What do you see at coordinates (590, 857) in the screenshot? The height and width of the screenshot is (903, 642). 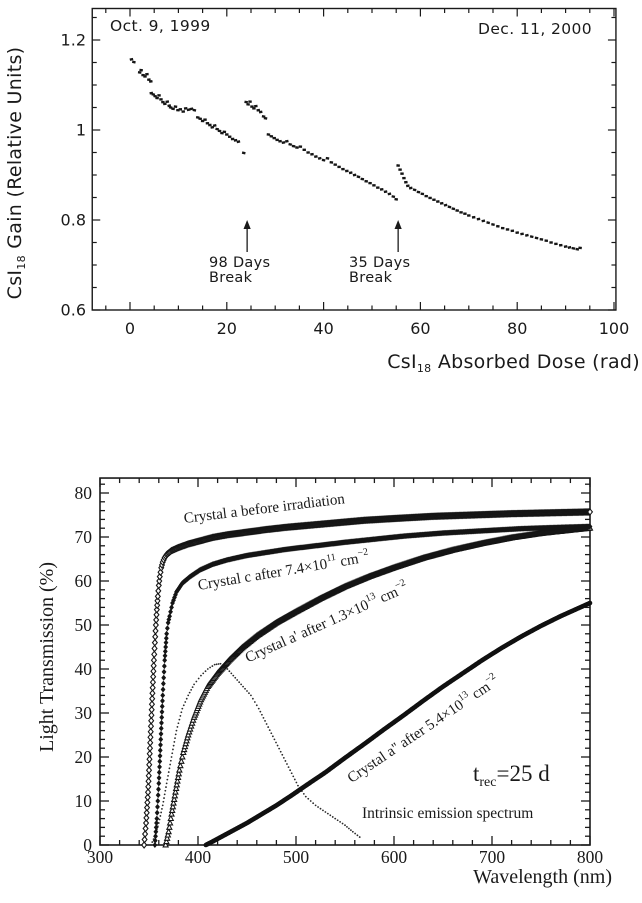 I see `wavelength-tick-label: 800` at bounding box center [590, 857].